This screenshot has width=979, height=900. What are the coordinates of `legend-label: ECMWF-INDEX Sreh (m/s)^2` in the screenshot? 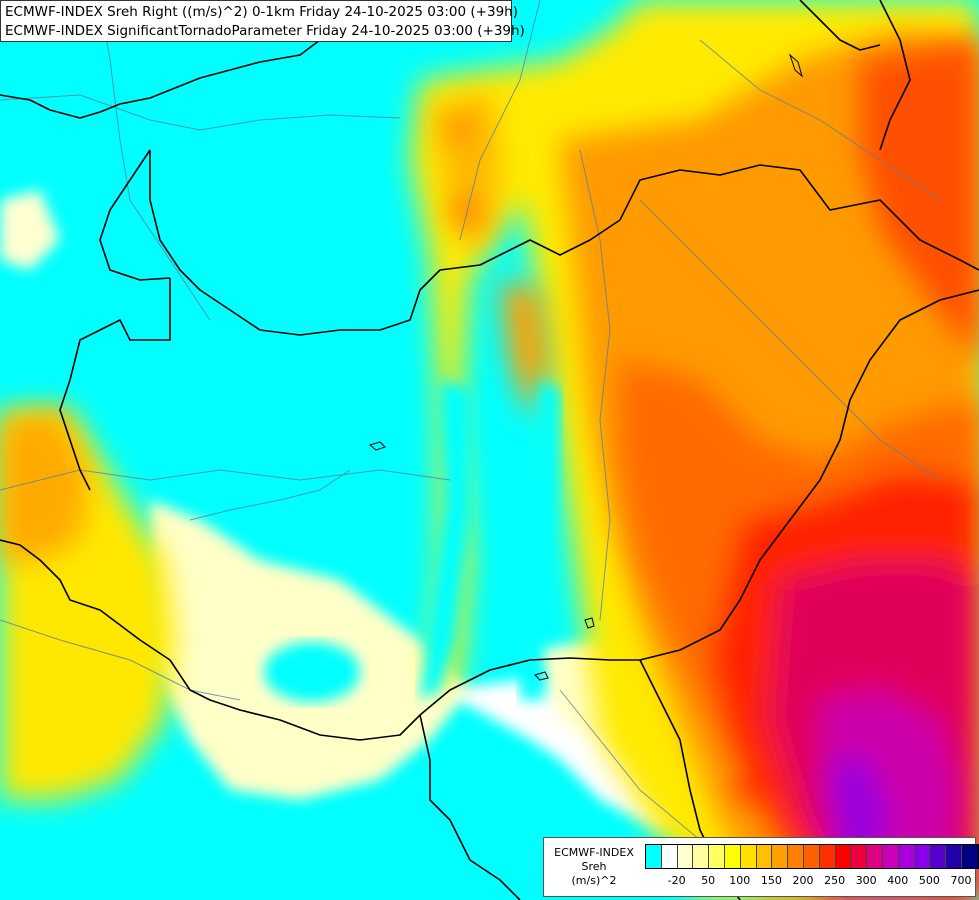 It's located at (594, 867).